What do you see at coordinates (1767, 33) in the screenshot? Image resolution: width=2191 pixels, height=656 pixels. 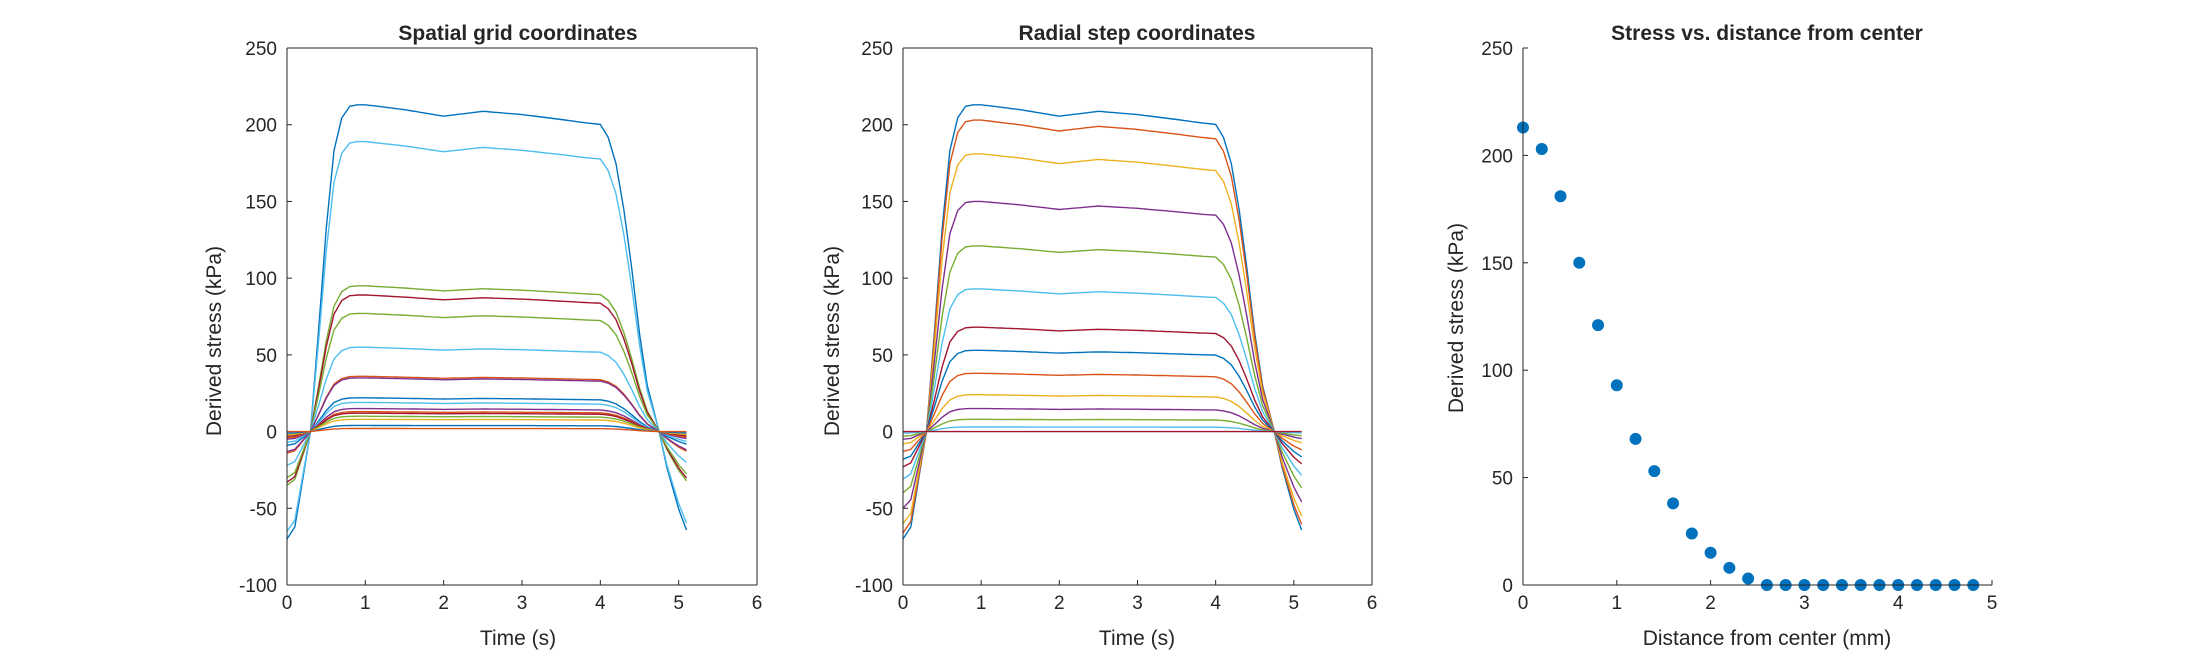 I see `chart-title: Stress vs. distance from center` at bounding box center [1767, 33].